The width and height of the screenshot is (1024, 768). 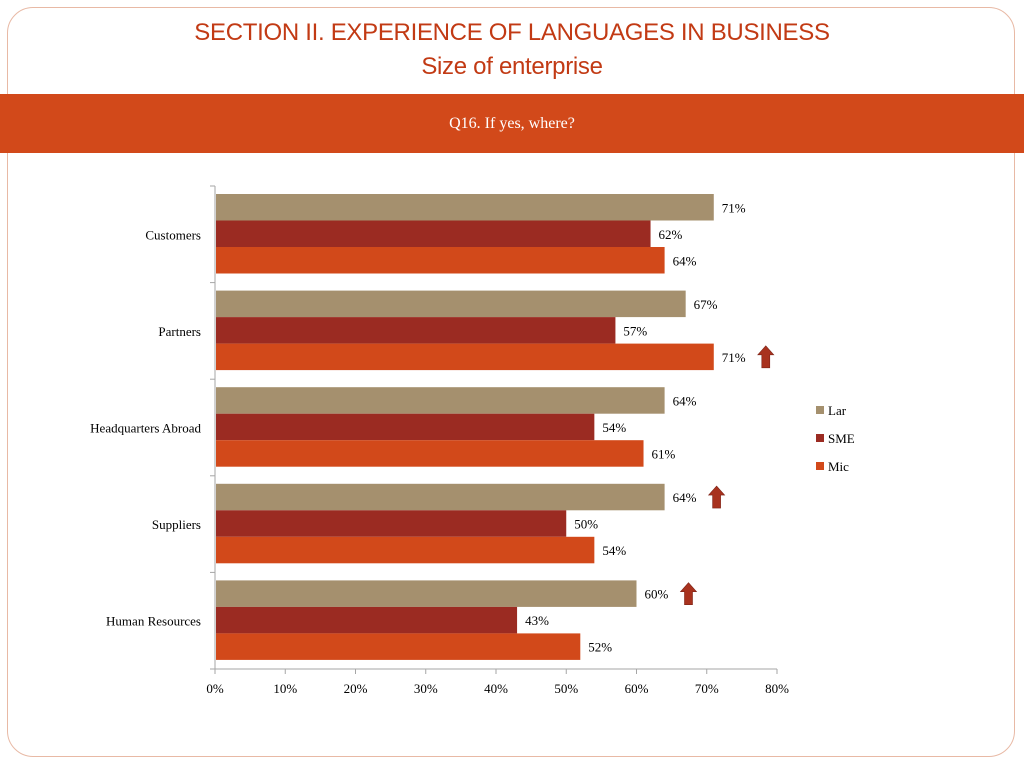 What do you see at coordinates (707, 688) in the screenshot?
I see `x-tick-label: 70%` at bounding box center [707, 688].